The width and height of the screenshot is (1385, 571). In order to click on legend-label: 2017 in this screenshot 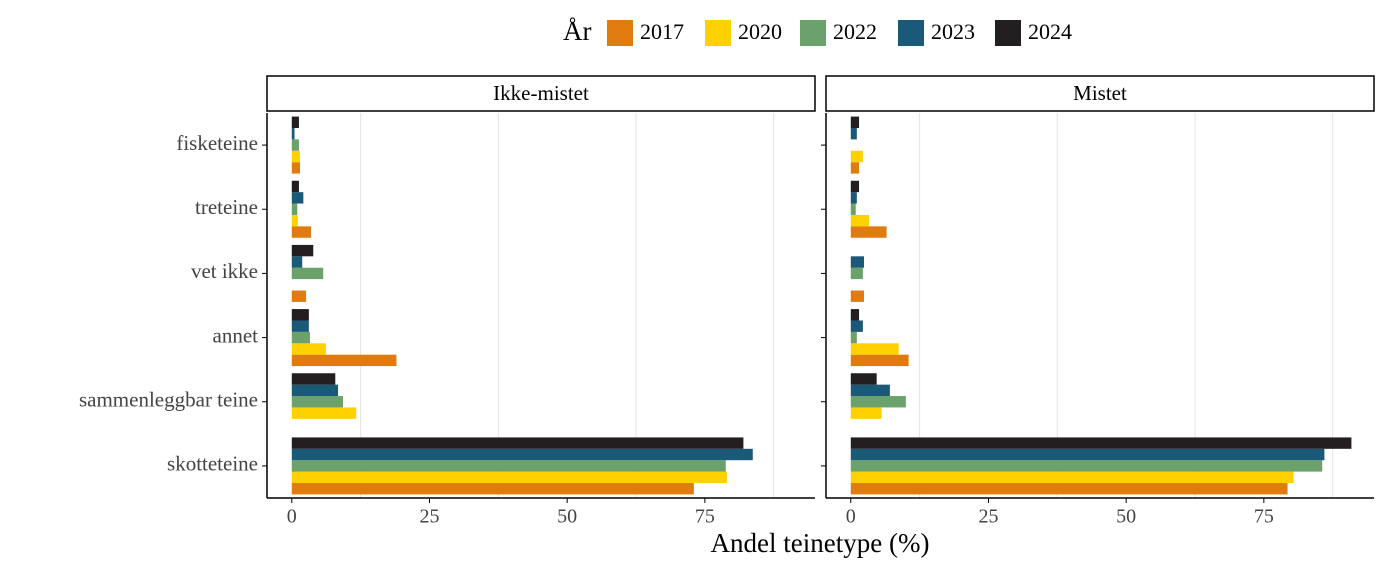, I will do `click(662, 31)`.